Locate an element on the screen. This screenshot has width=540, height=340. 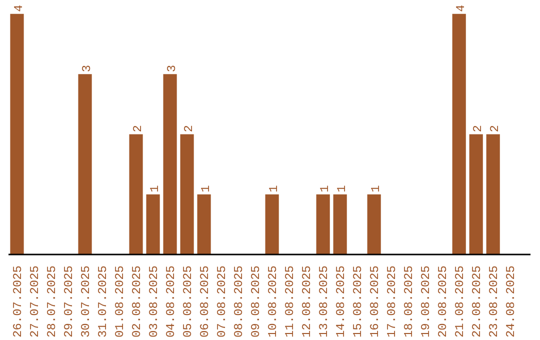
x-tick-label: 23.08.2025 is located at coordinates (494, 301).